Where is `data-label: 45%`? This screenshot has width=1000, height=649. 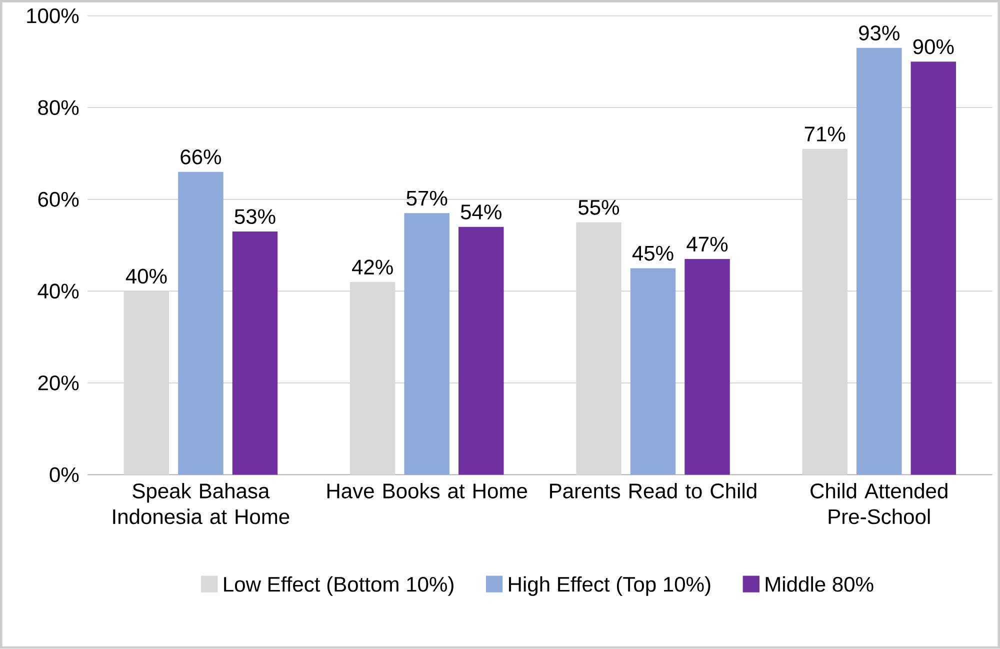 data-label: 45% is located at coordinates (653, 253).